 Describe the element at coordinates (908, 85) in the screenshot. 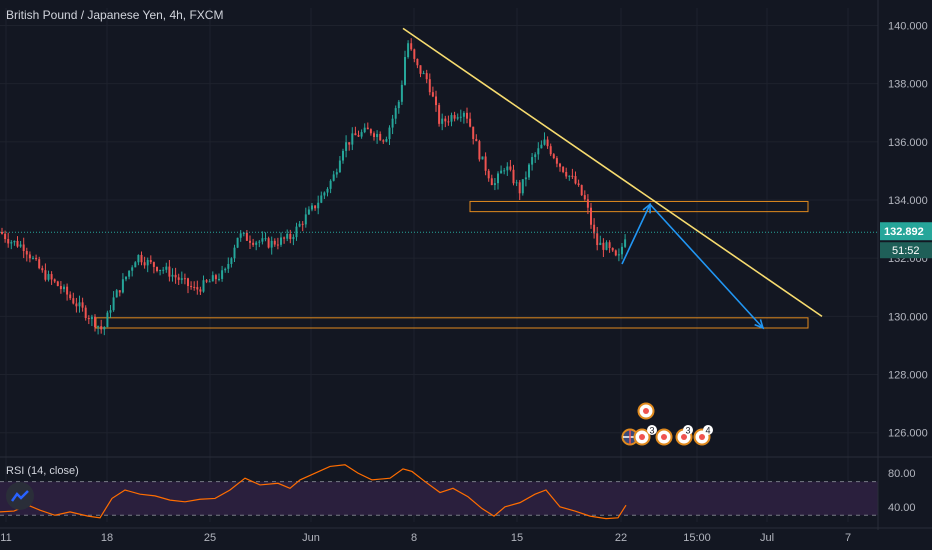

I see `y-tick-label: 138.000` at that location.